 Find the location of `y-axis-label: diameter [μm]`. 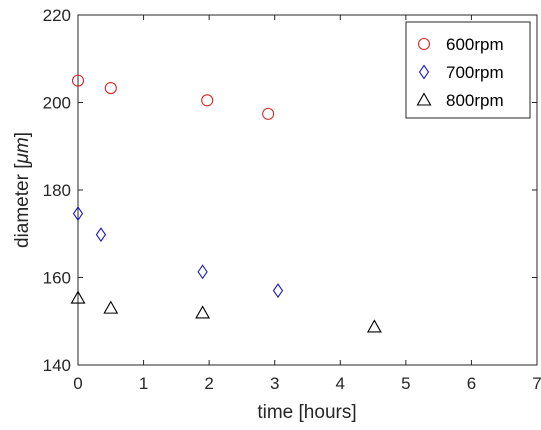

y-axis-label: diameter [μm] is located at coordinates (22, 190).